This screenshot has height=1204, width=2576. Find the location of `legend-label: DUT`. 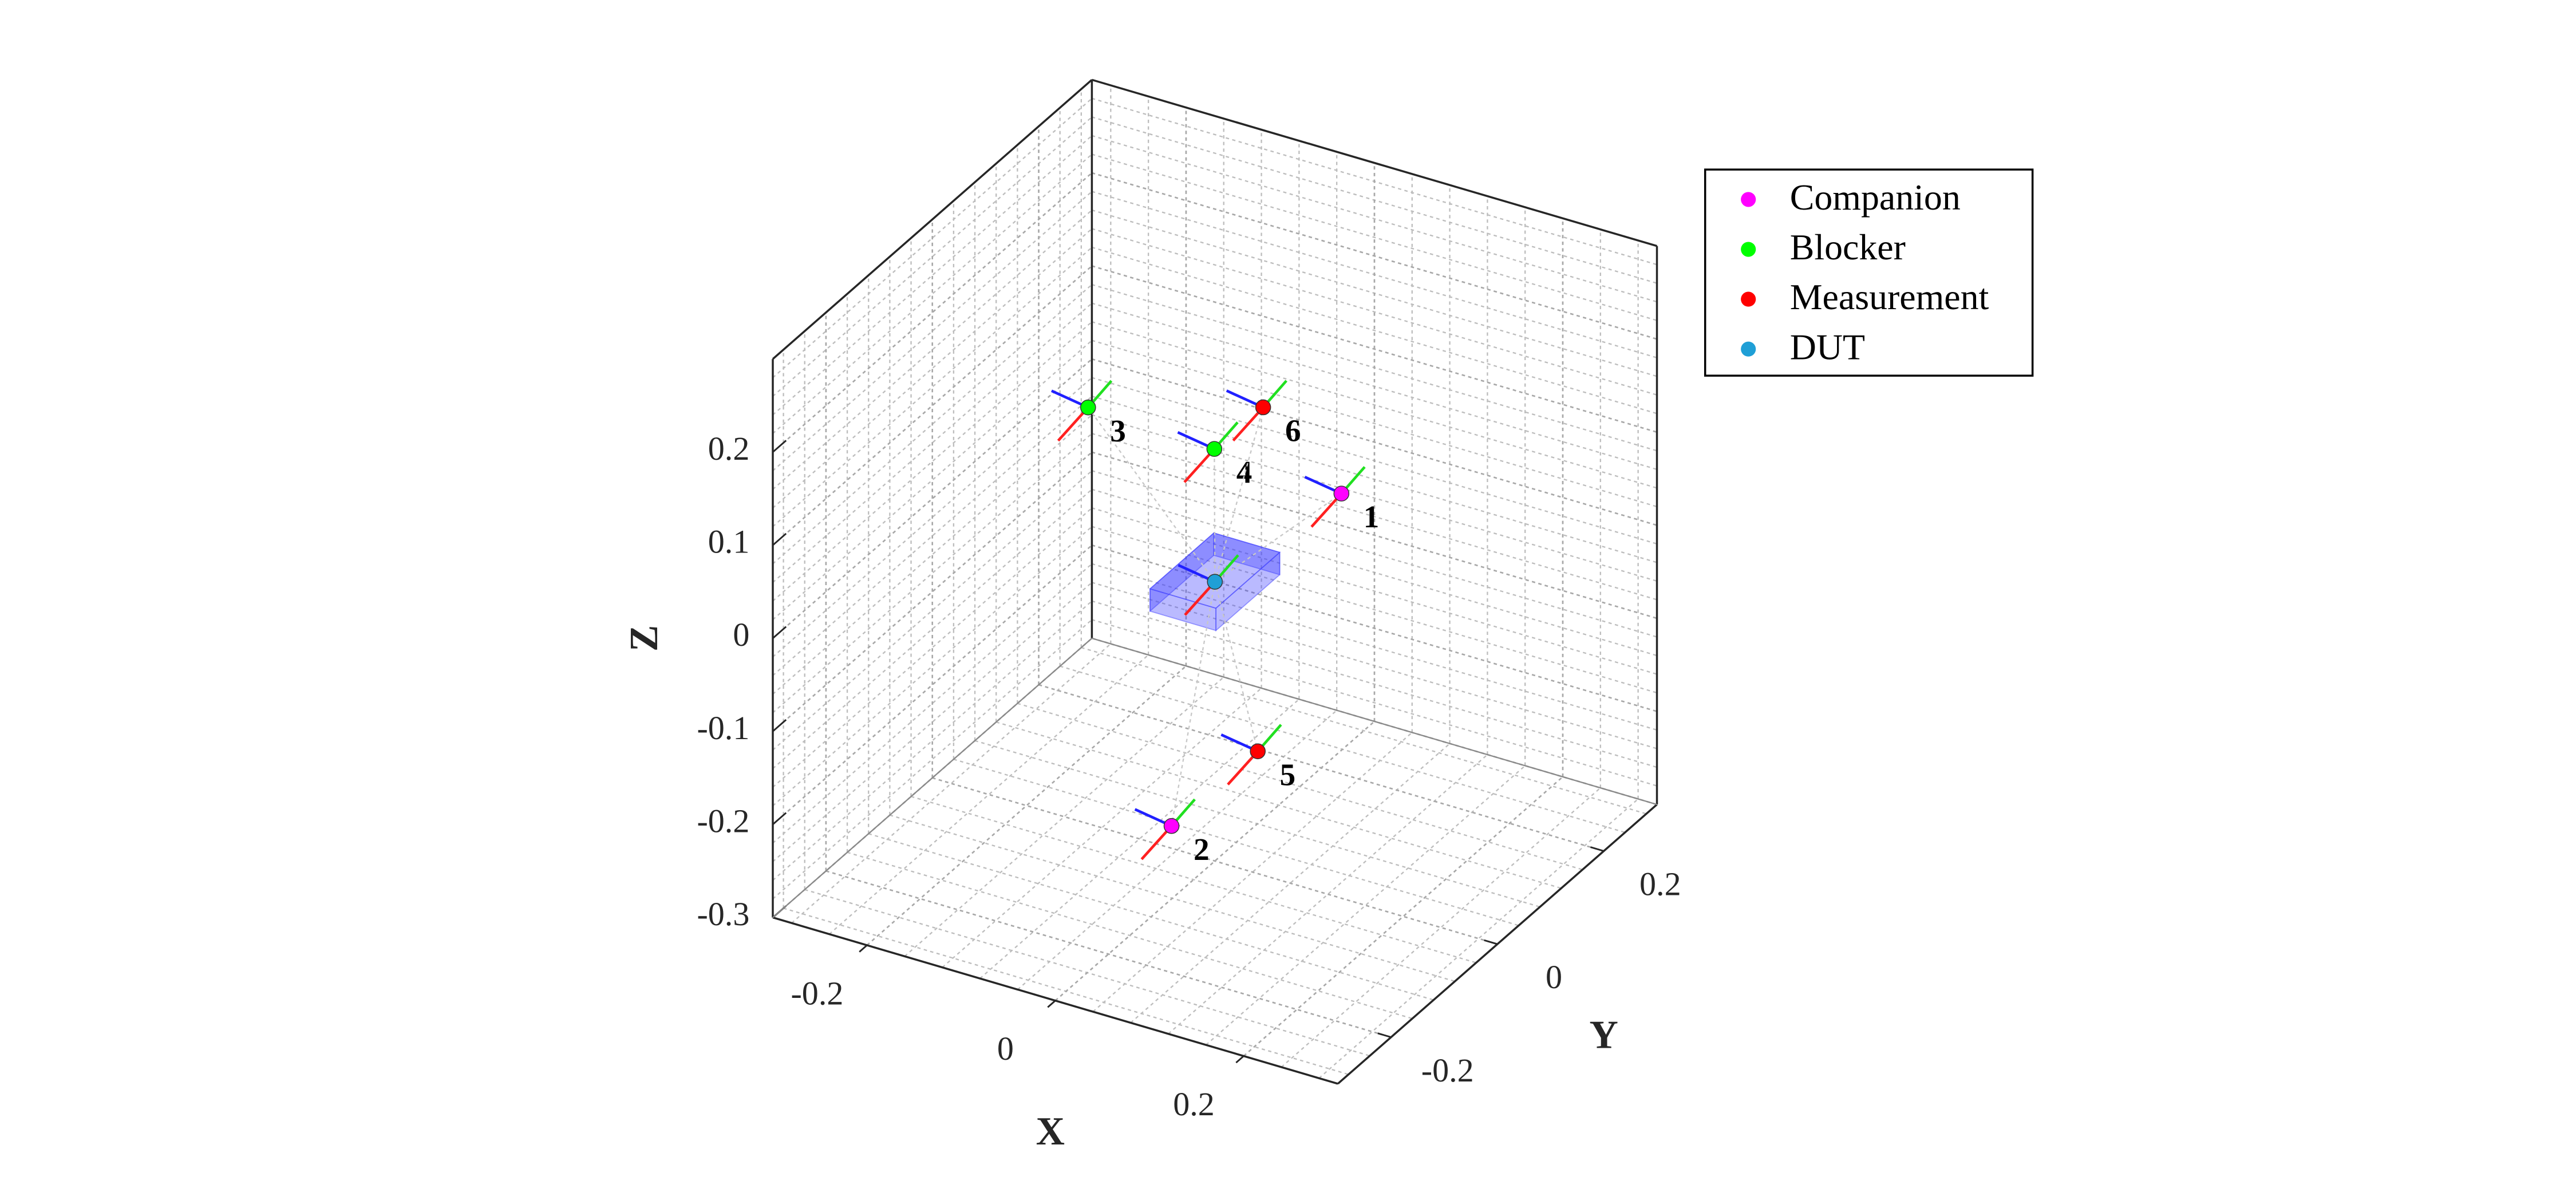

legend-label: DUT is located at coordinates (1827, 346).